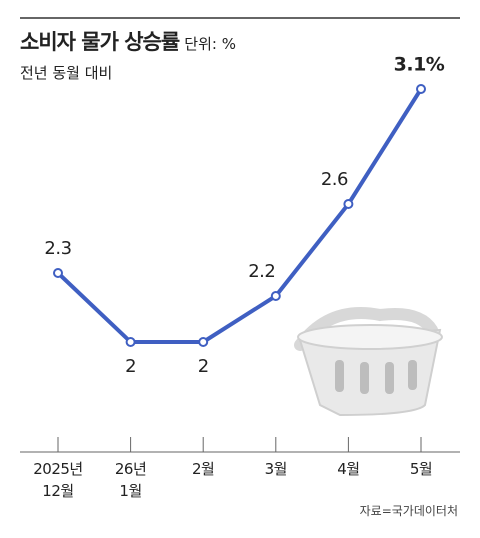 Image resolution: width=480 pixels, height=538 pixels. What do you see at coordinates (58, 480) in the screenshot?
I see `x-tick-label: 2025년 12월` at bounding box center [58, 480].